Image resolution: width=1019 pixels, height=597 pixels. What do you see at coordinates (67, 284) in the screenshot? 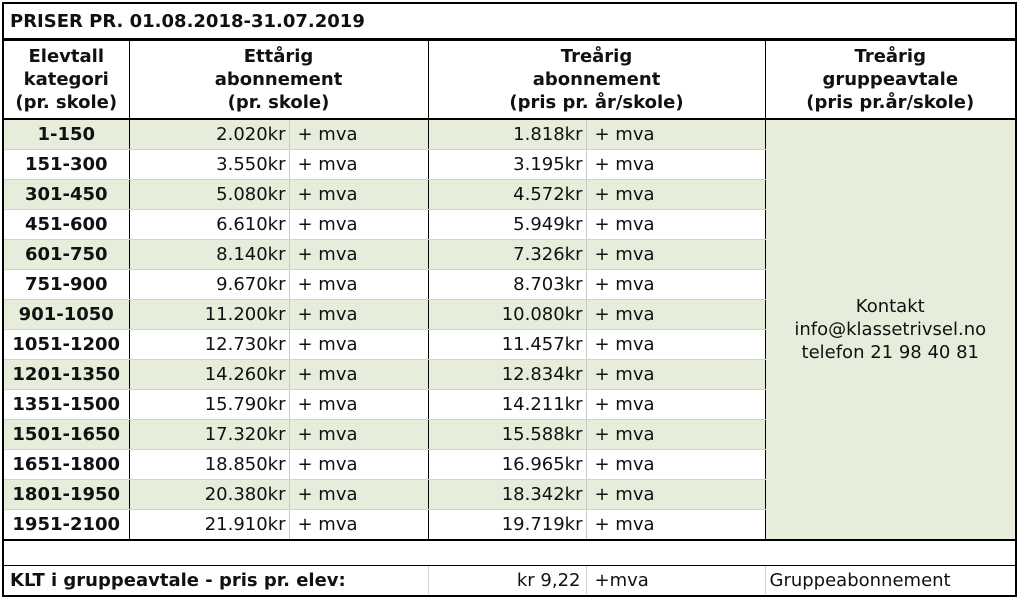
I see `category-cell: 751-900` at bounding box center [67, 284].